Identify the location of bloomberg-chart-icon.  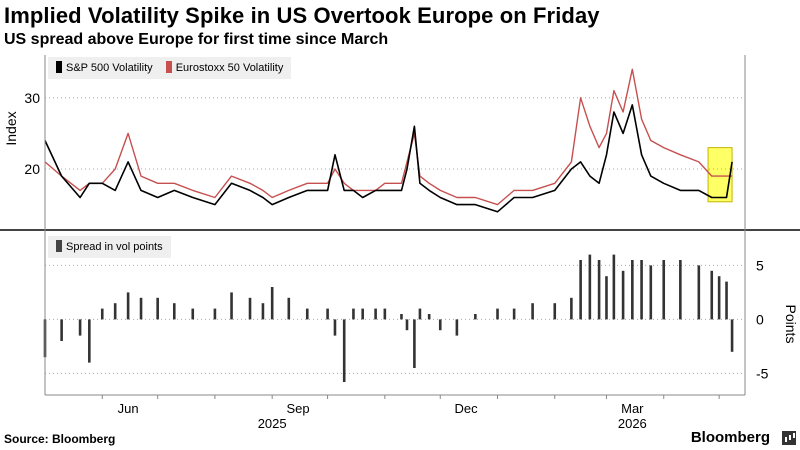
(789, 438).